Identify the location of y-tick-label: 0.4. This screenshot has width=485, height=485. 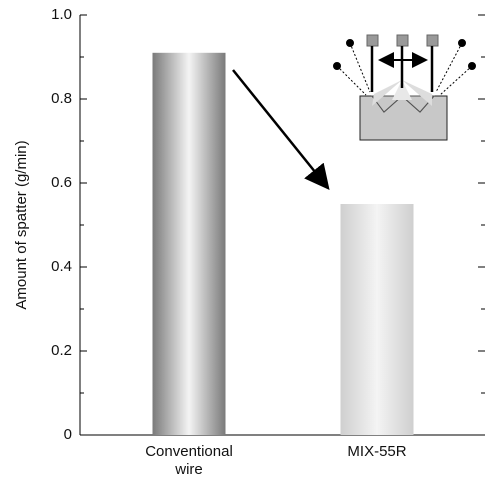
(61, 266).